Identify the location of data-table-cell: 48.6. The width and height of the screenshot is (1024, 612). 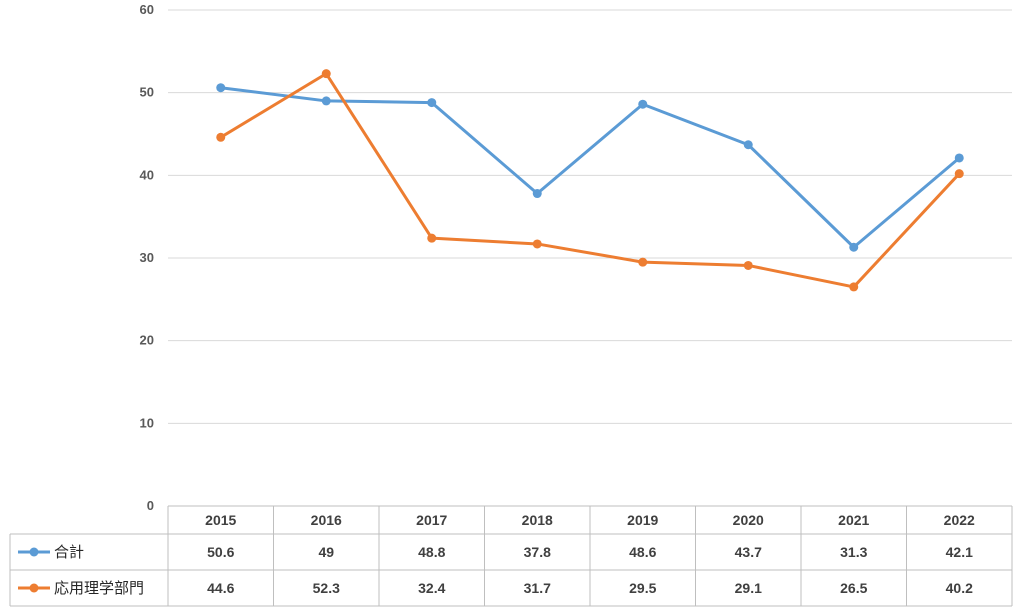
(642, 552).